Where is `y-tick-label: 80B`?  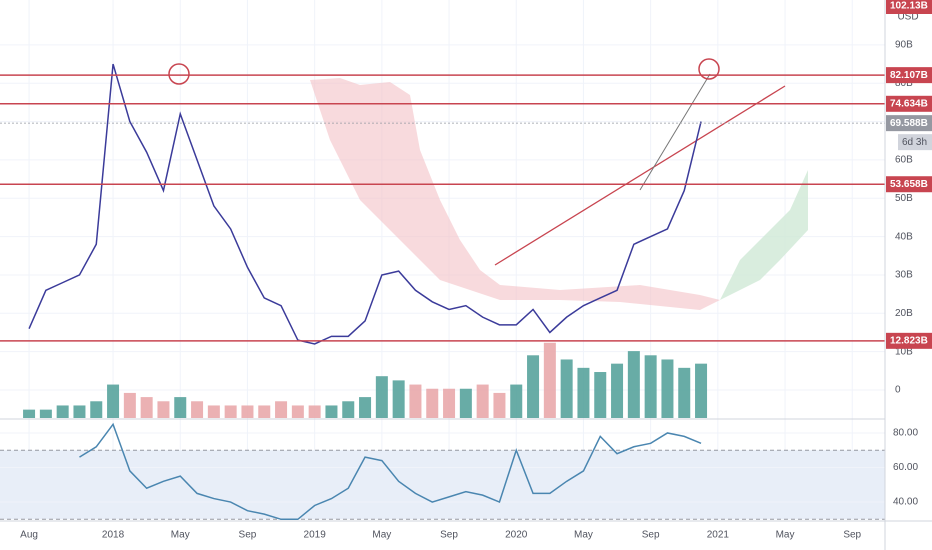 y-tick-label: 80B is located at coordinates (904, 83).